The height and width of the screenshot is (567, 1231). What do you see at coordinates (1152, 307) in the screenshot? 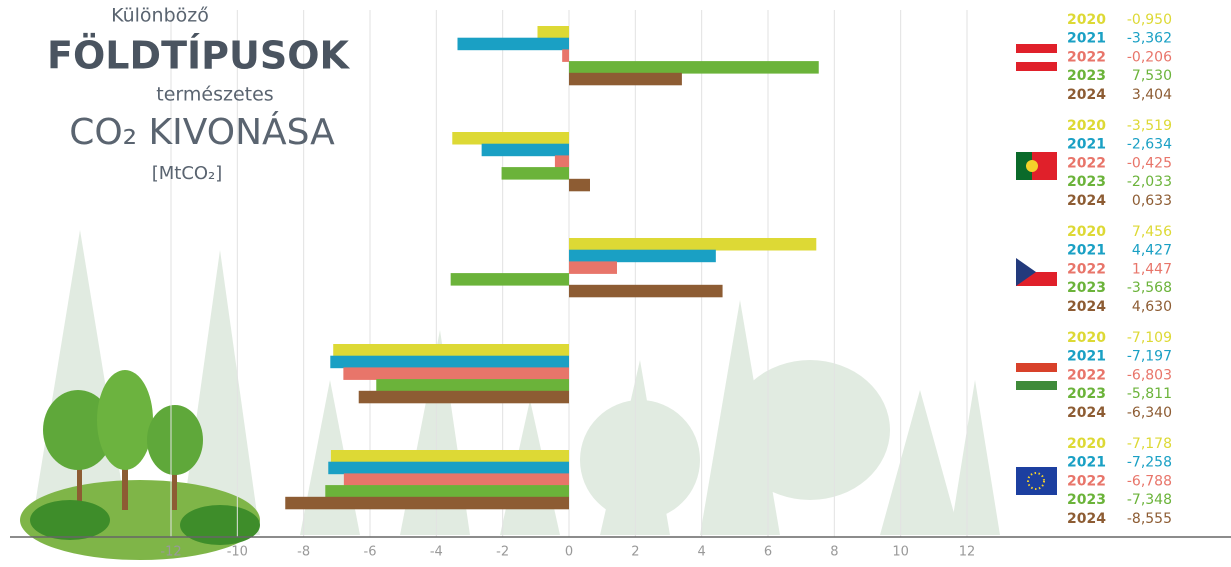
I see `value-label: 4,630` at bounding box center [1152, 307].